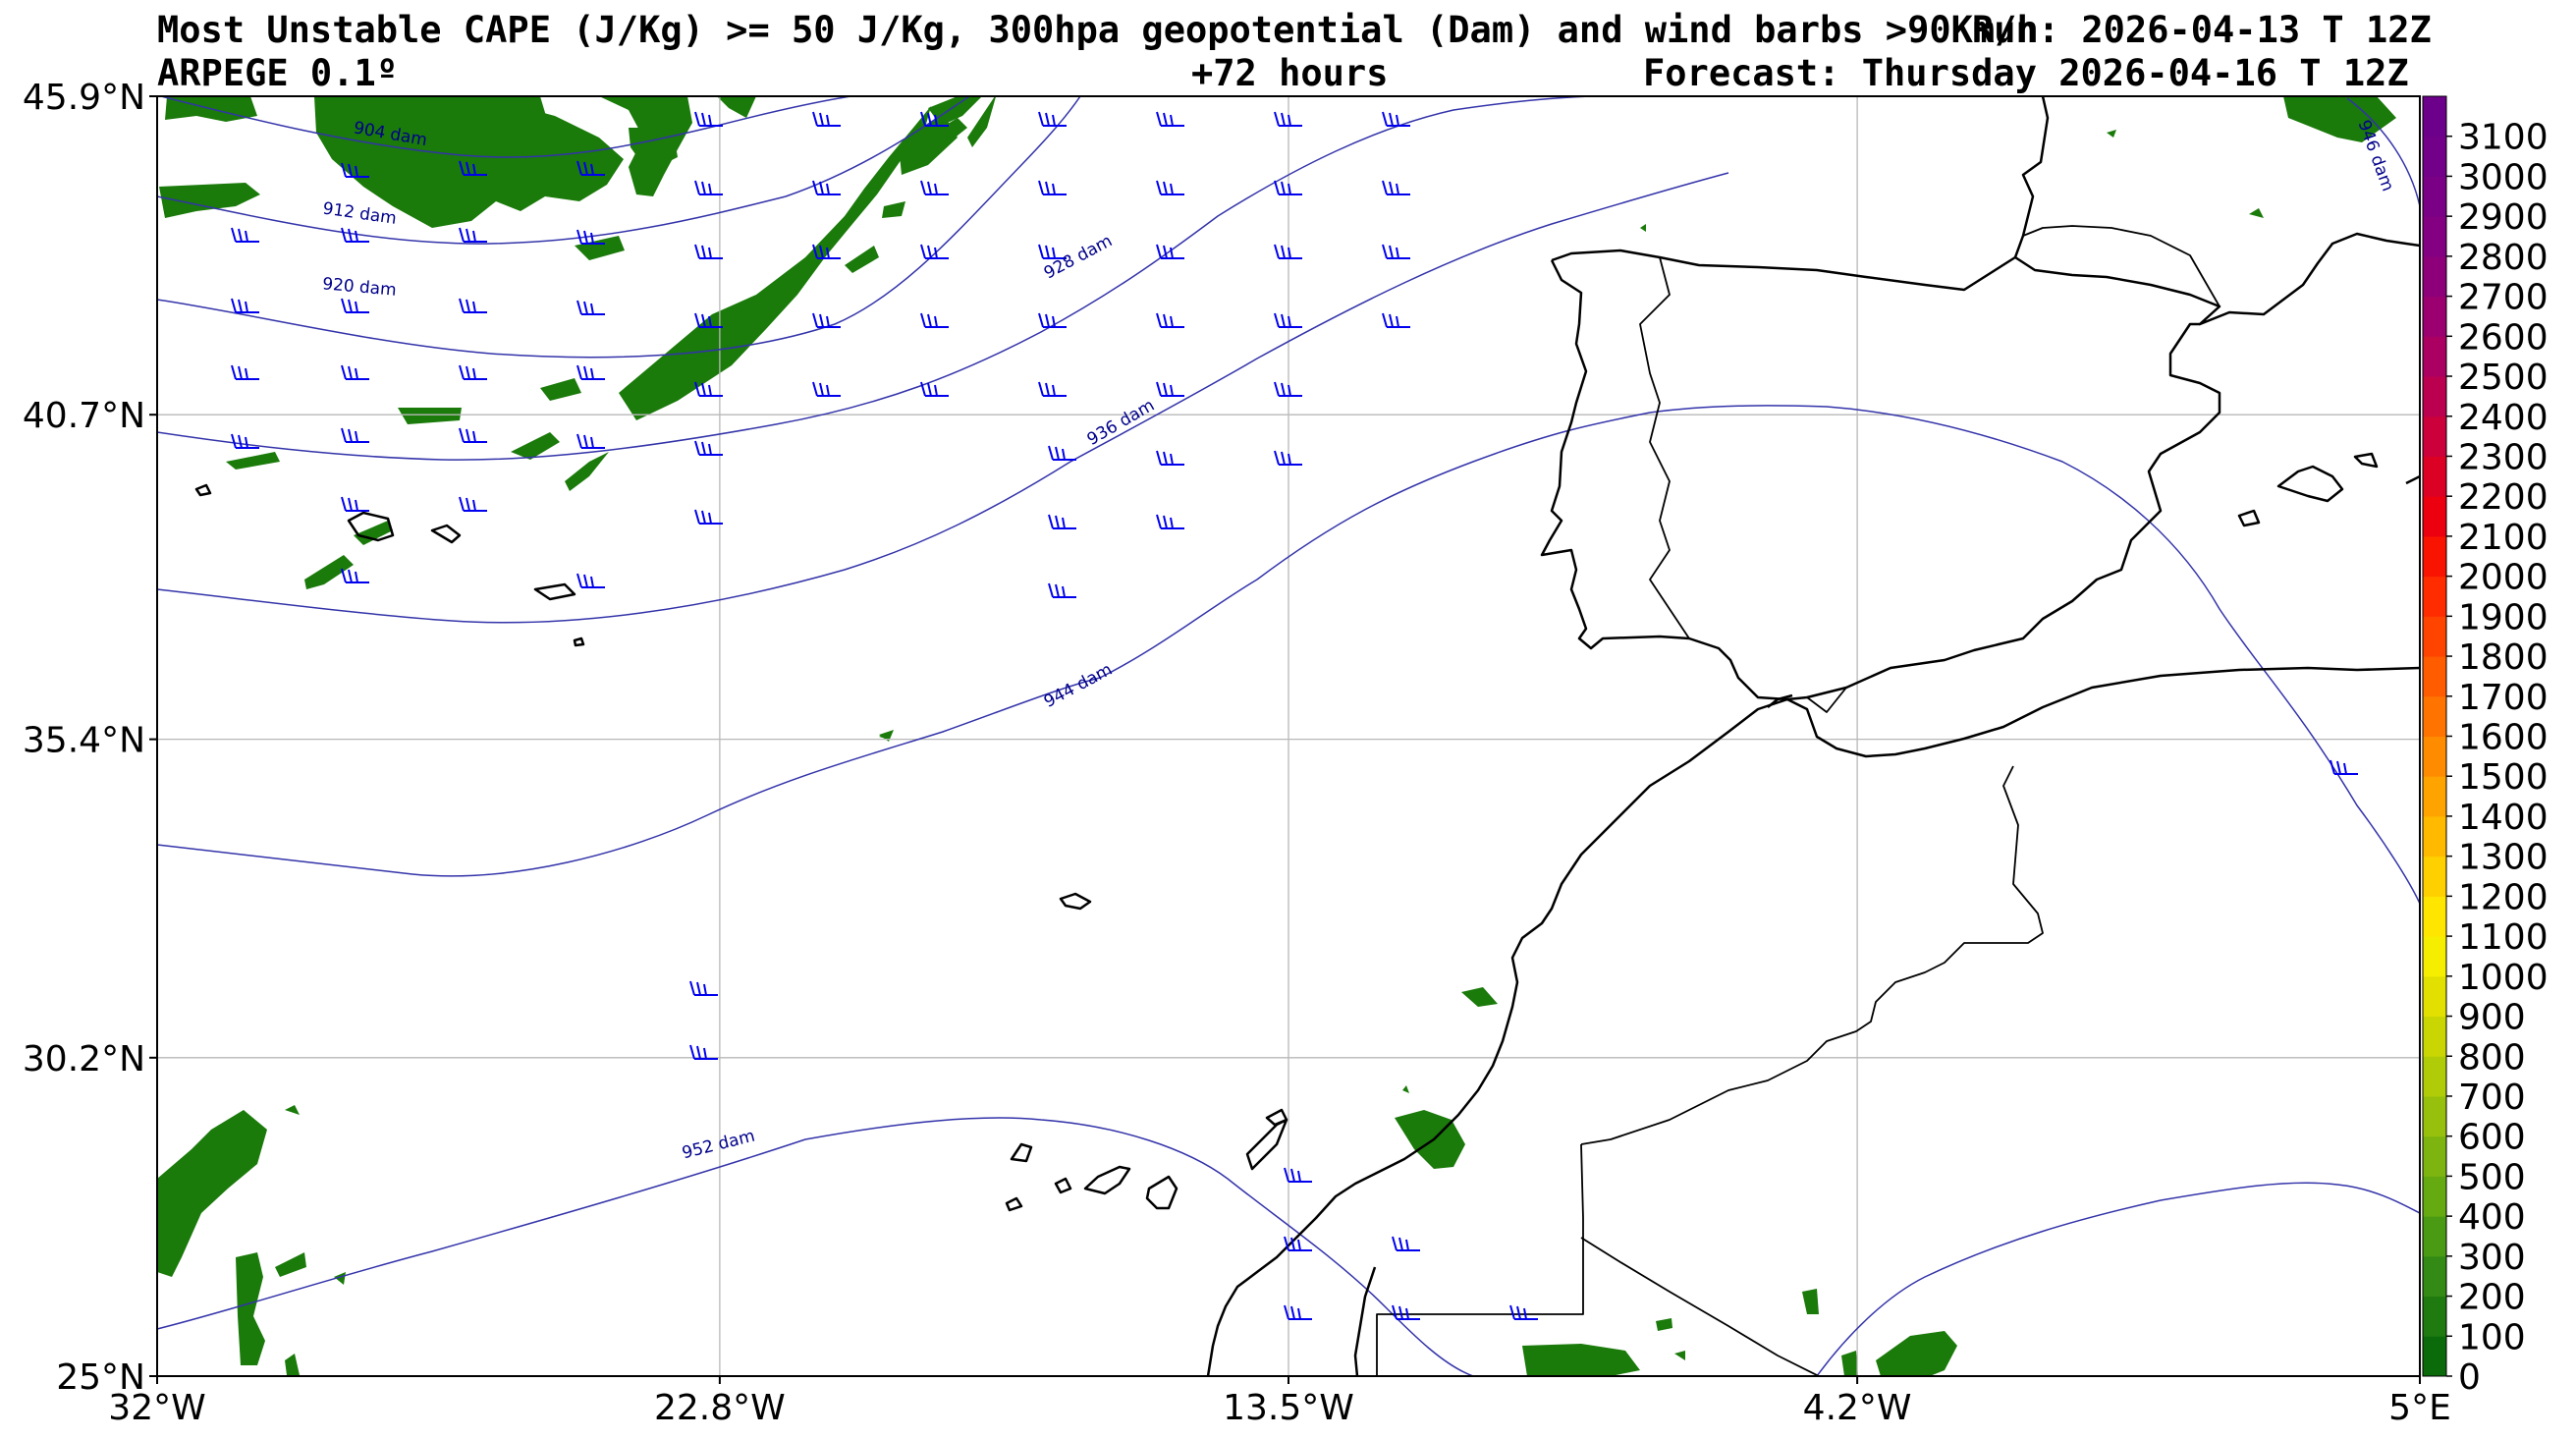 The image size is (2576, 1439). I want to click on x-tick-label: 4.2°W, so click(1857, 1408).